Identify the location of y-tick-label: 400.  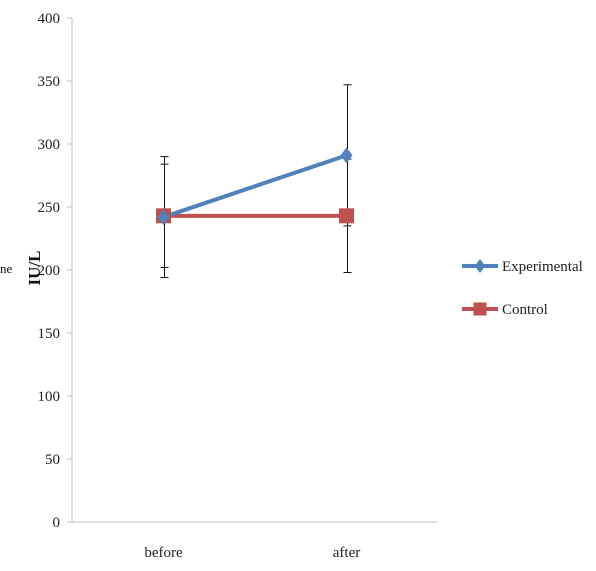
(49, 19).